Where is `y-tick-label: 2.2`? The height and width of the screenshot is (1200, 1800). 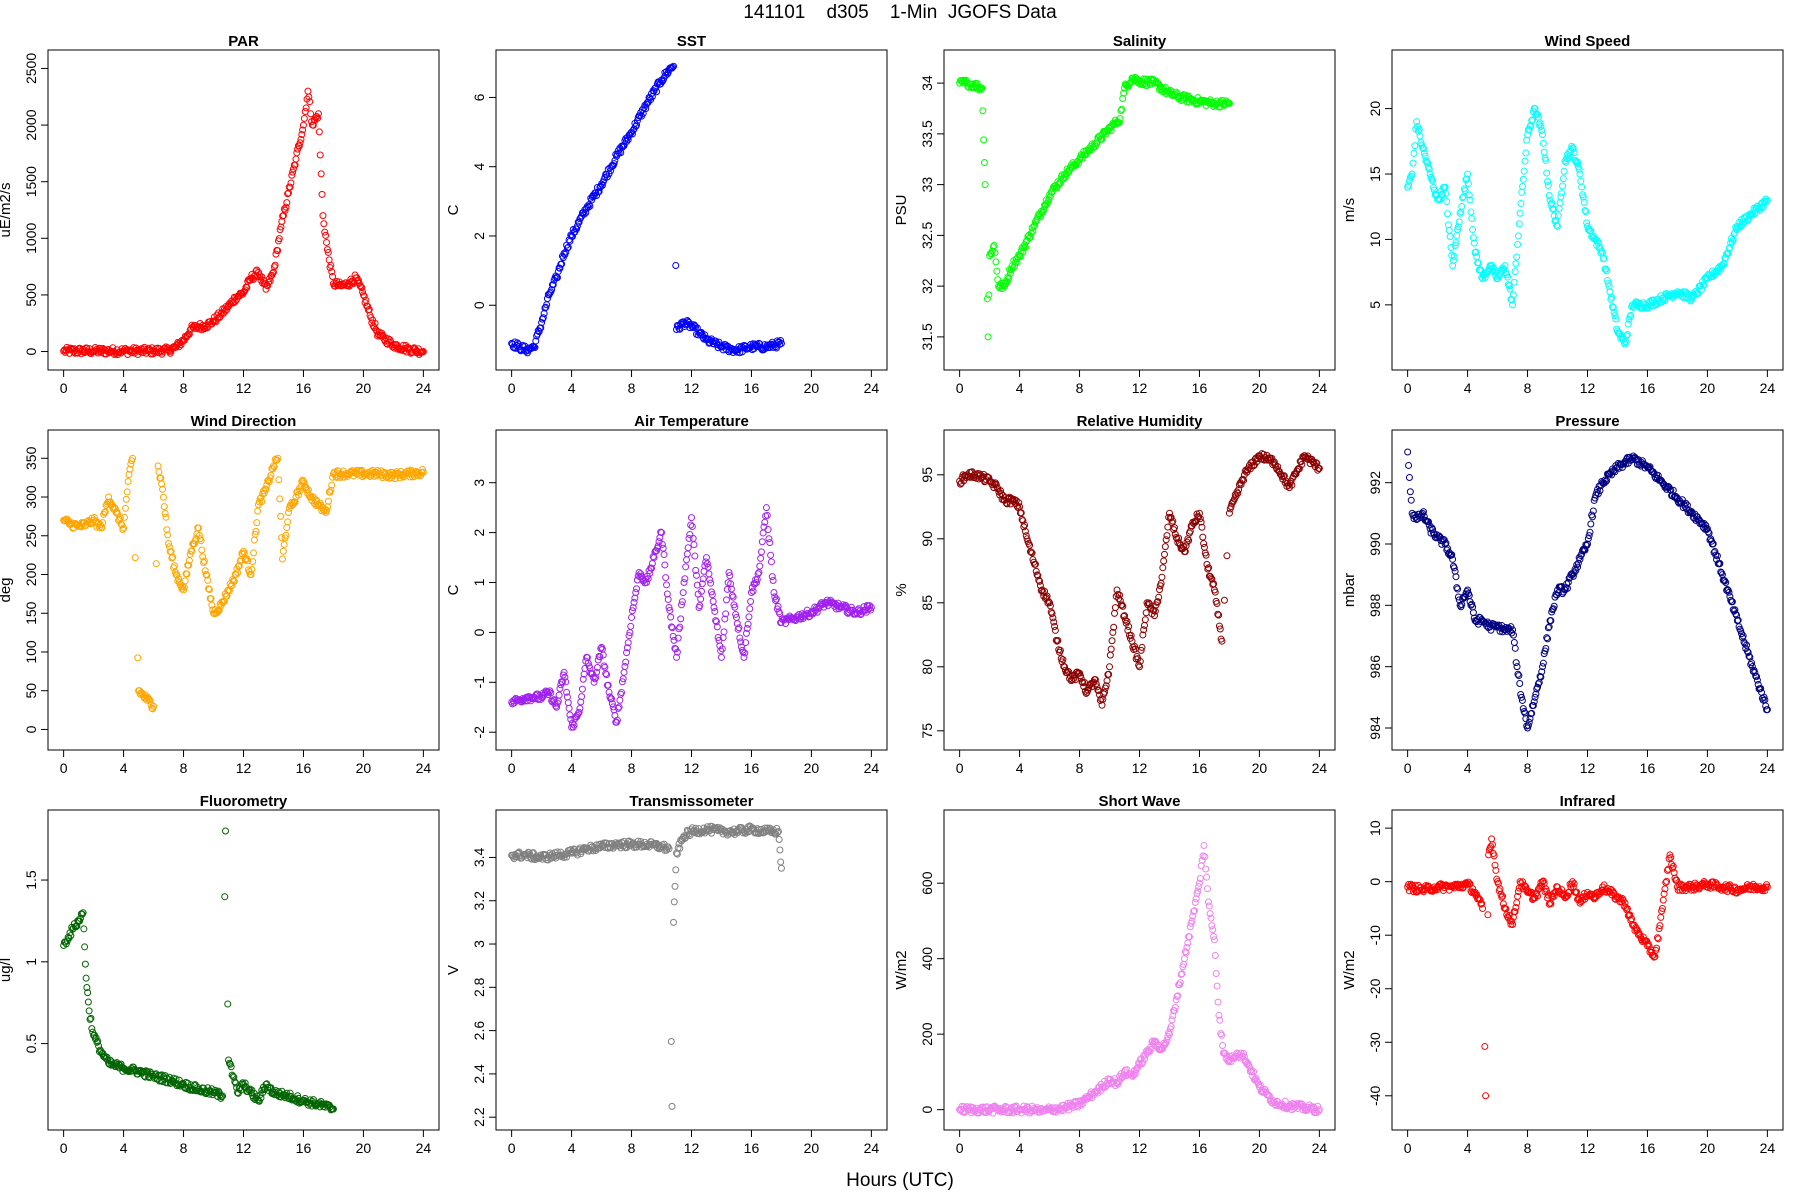
y-tick-label: 2.2 is located at coordinates (479, 1117).